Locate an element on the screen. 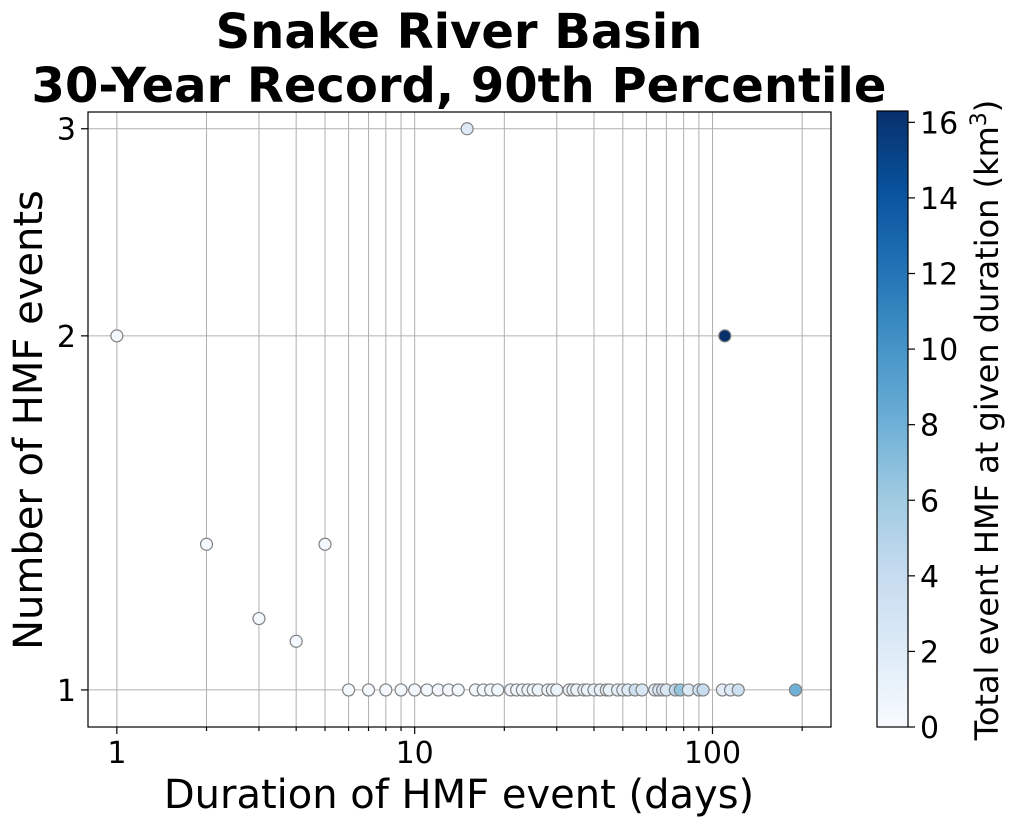 Image resolution: width=1017 pixels, height=825 pixels. chart-title-line-1: Snake River Basin is located at coordinates (459, 32).